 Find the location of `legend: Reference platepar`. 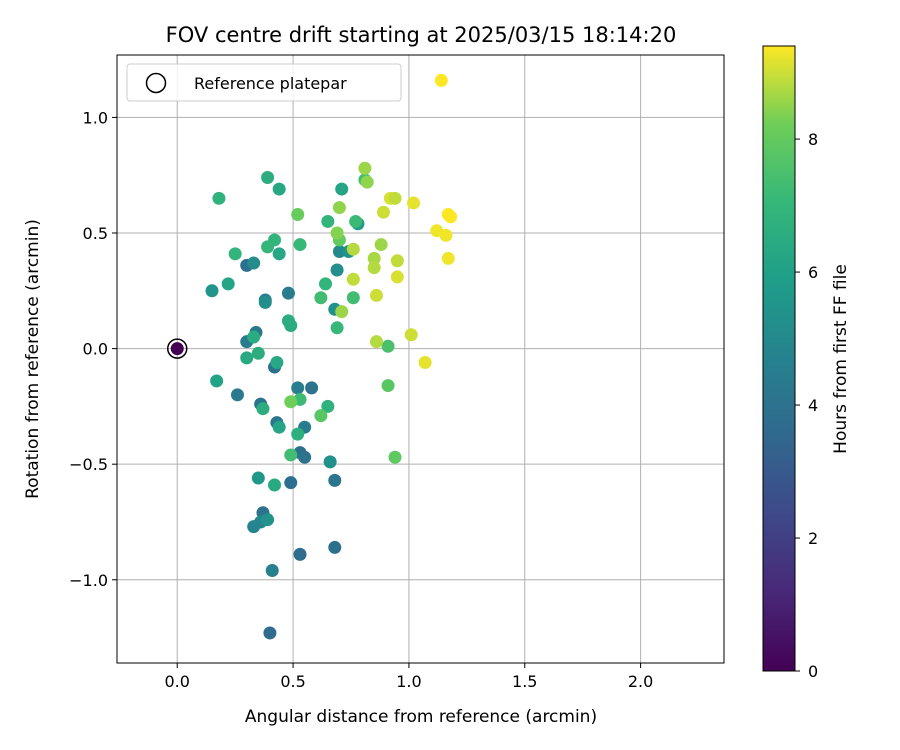

legend: Reference platepar is located at coordinates (264, 82).